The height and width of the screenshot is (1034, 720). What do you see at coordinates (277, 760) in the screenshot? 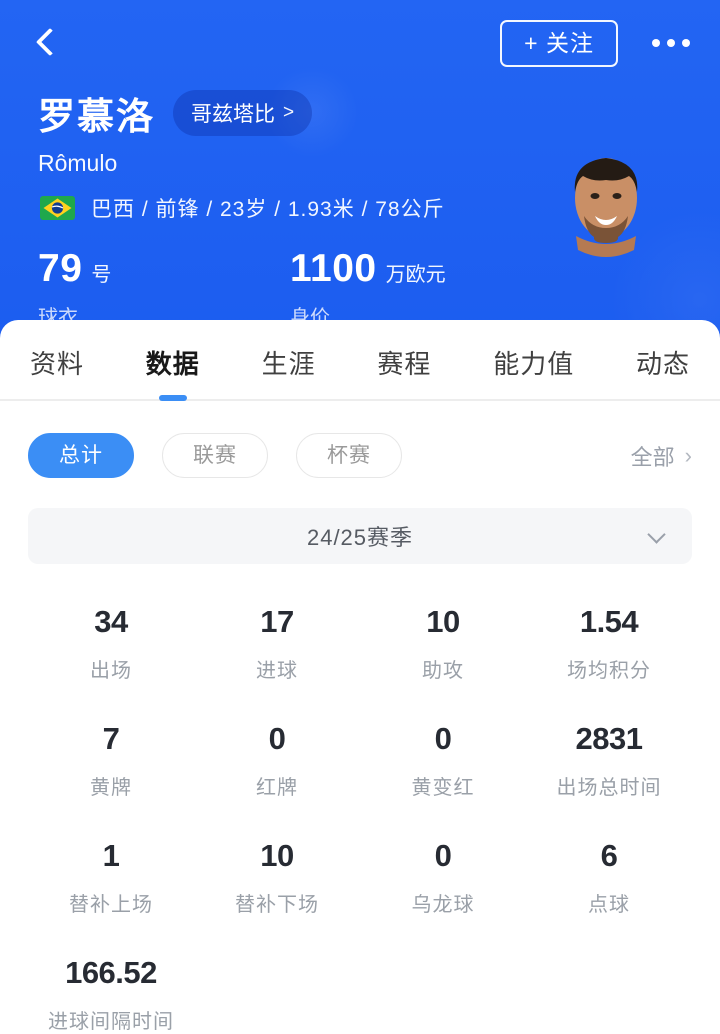
I see `stat-red-cards: 0 红牌` at bounding box center [277, 760].